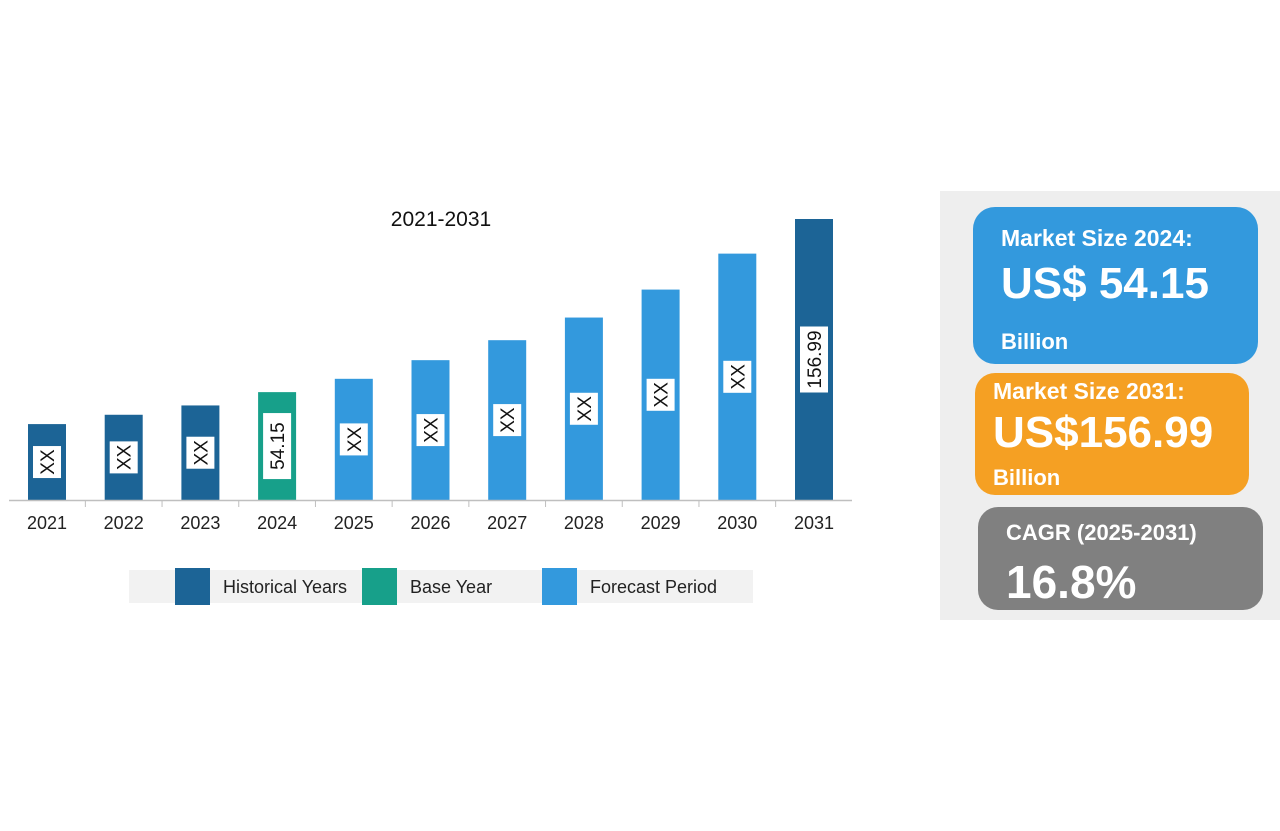 The width and height of the screenshot is (1280, 831). What do you see at coordinates (1089, 391) in the screenshot?
I see `market-size-2031-label: Market Size 2031:` at bounding box center [1089, 391].